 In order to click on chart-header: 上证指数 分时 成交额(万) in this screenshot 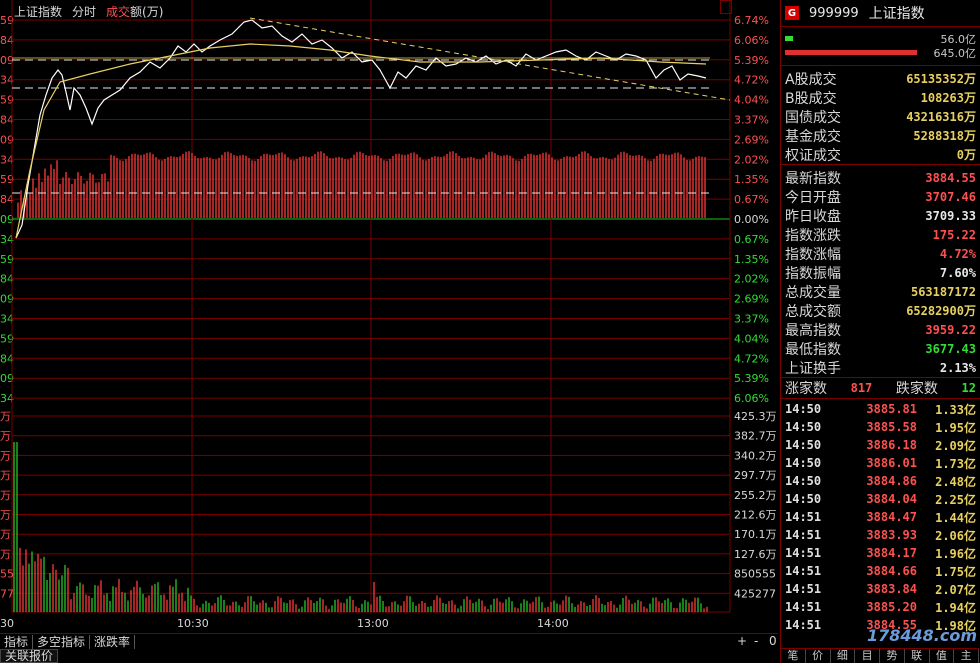, I will do `click(88, 11)`.